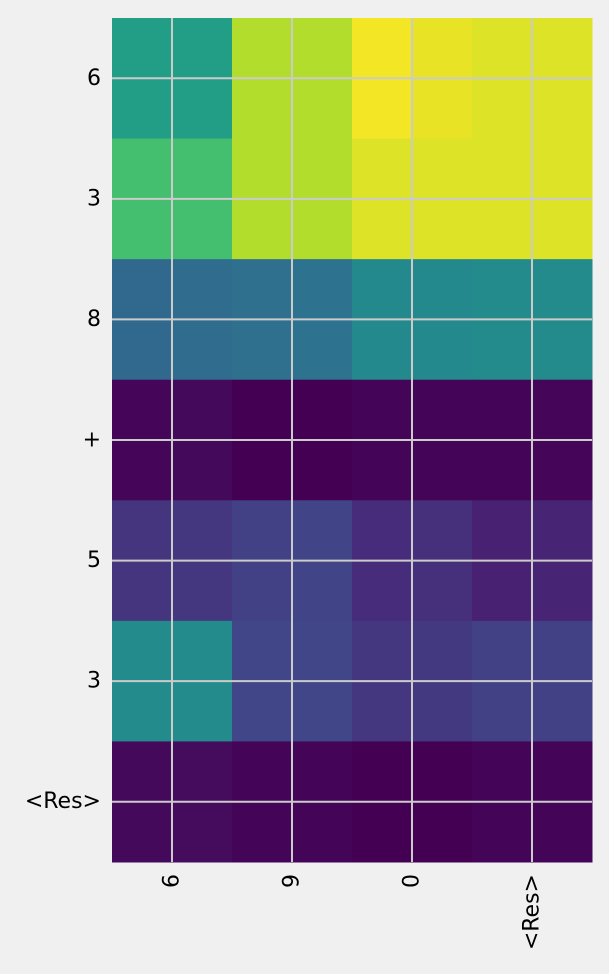 Image resolution: width=609 pixels, height=974 pixels. I want to click on x-tick-label: 6, so click(172, 881).